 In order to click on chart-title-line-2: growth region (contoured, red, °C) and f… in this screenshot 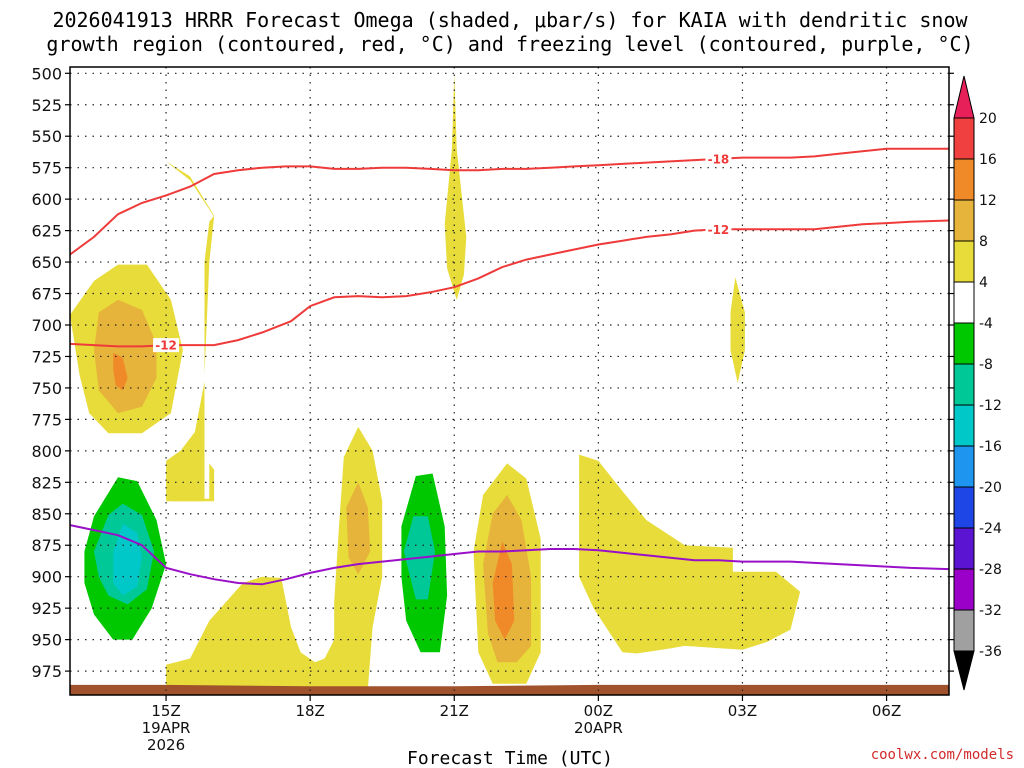, I will do `click(509, 44)`.